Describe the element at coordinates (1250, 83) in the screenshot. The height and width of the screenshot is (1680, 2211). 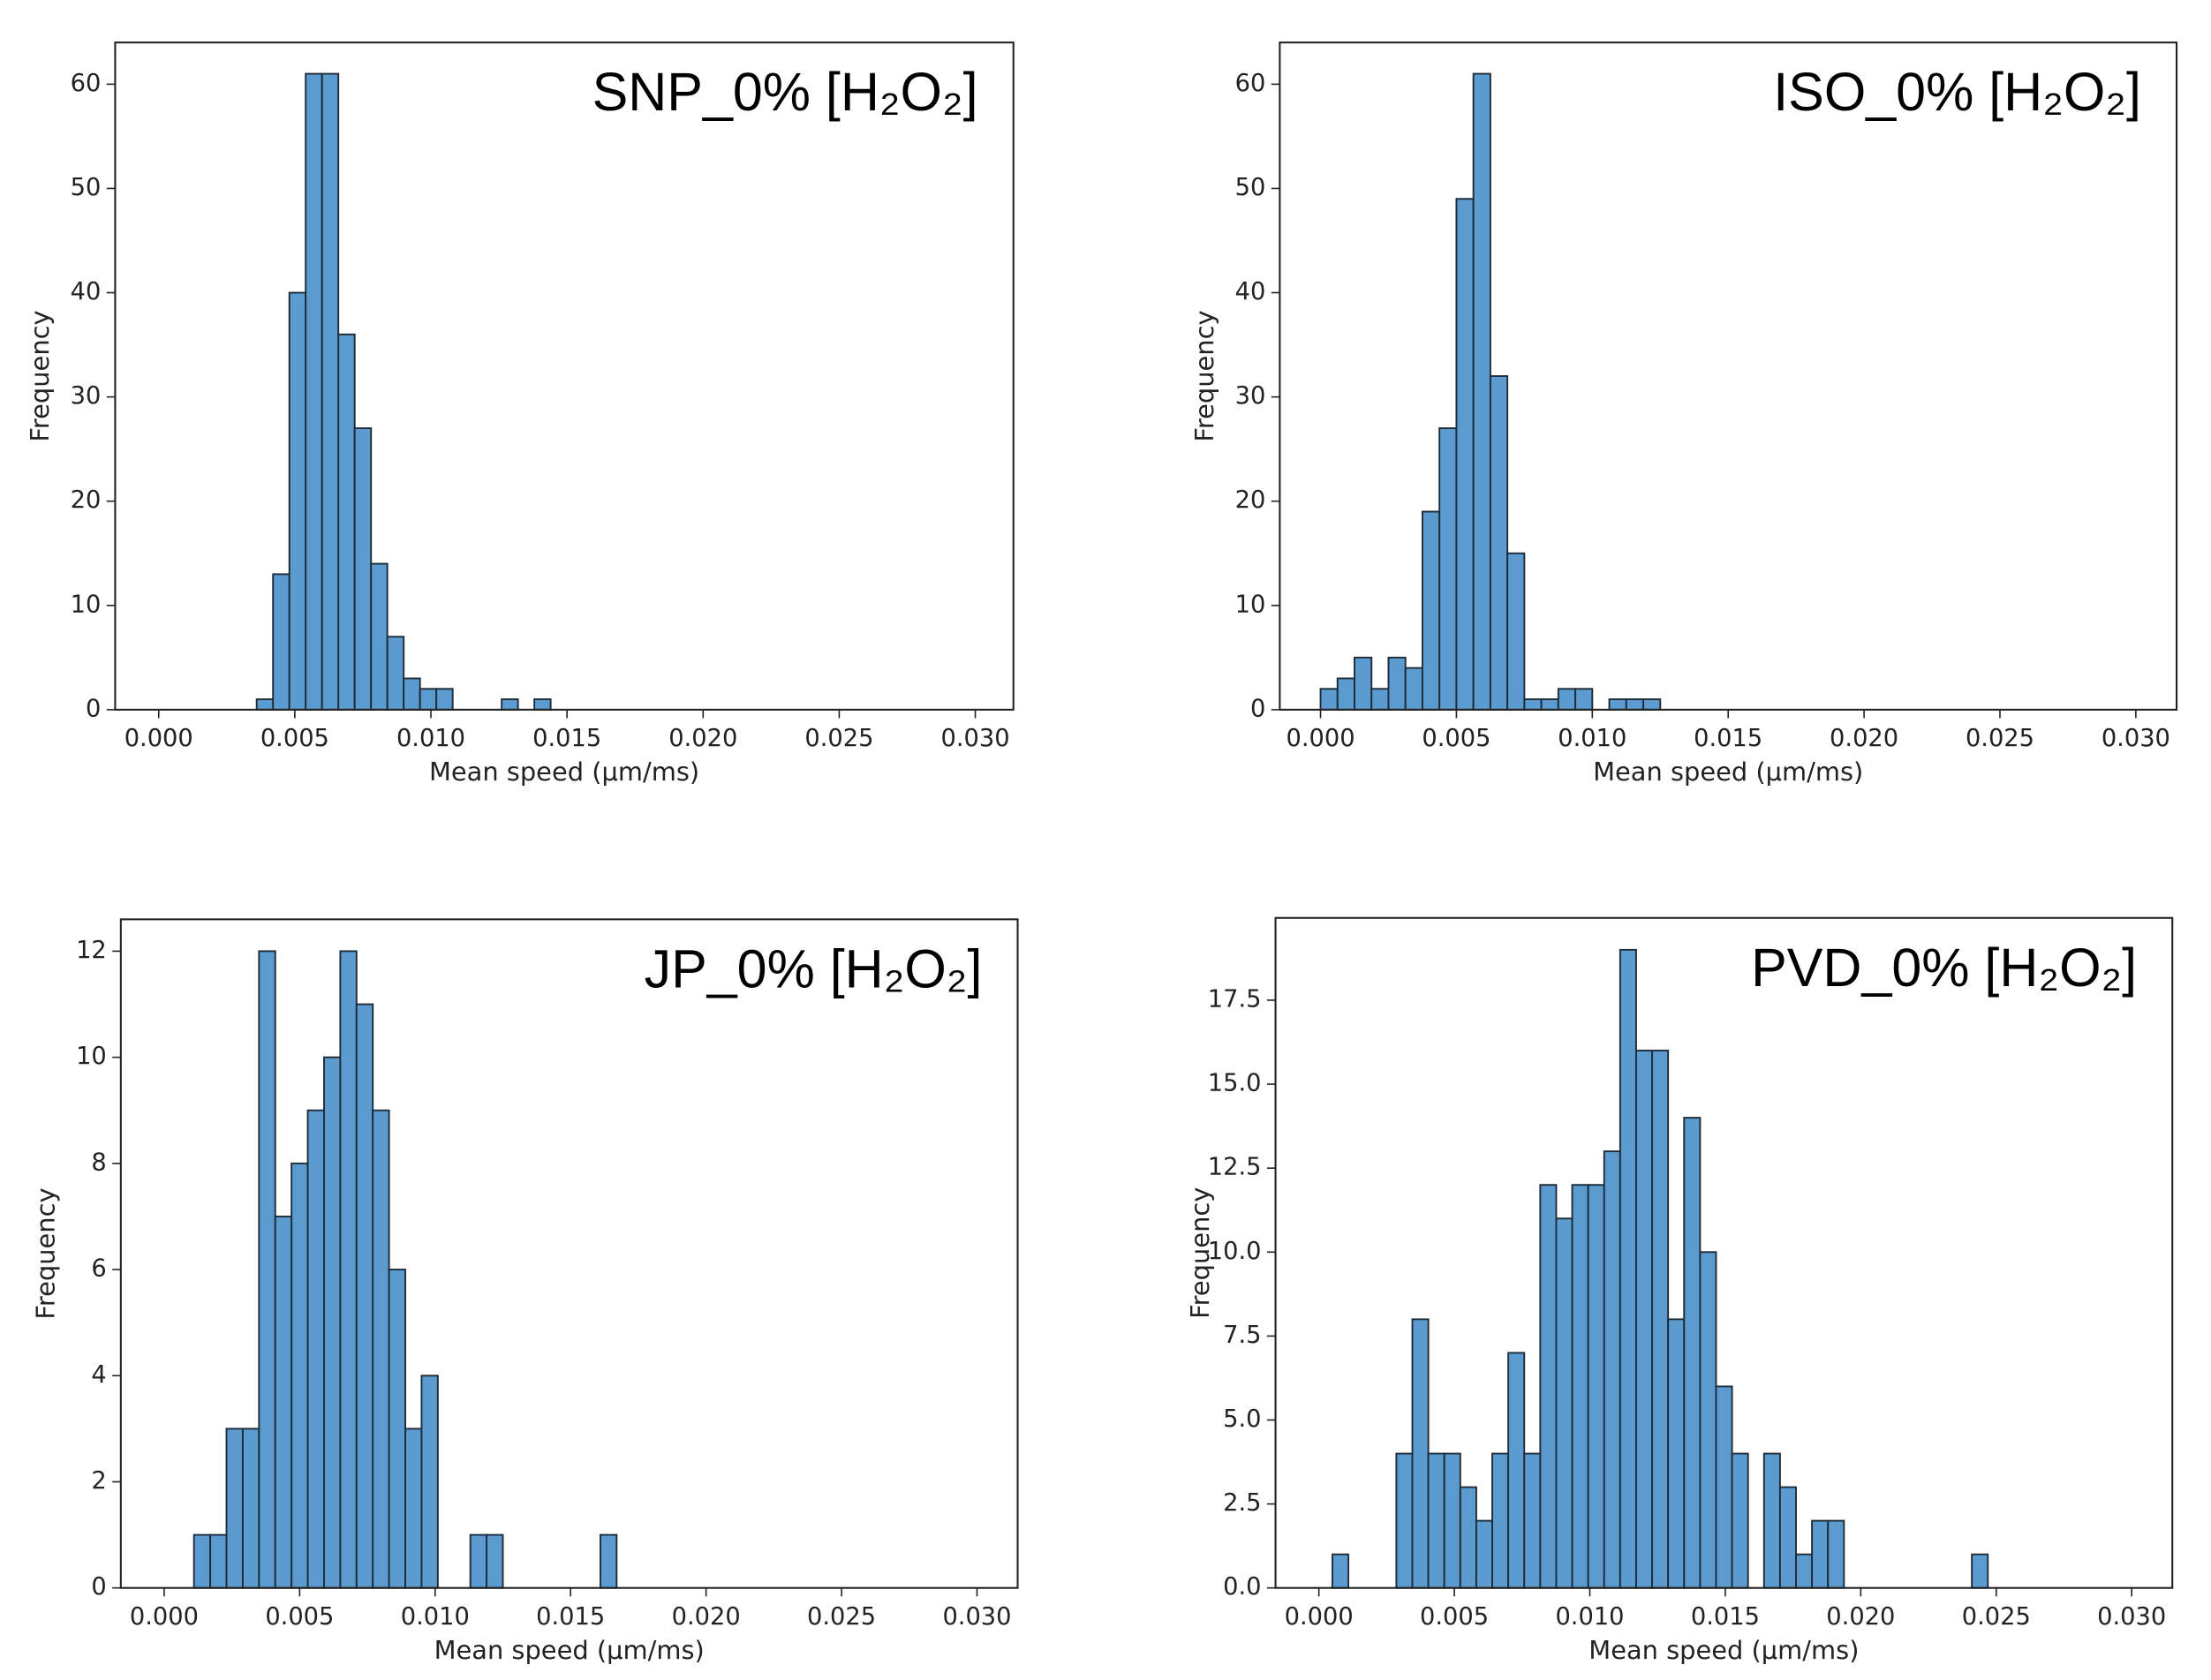
I see `y-tick-label: 60` at that location.